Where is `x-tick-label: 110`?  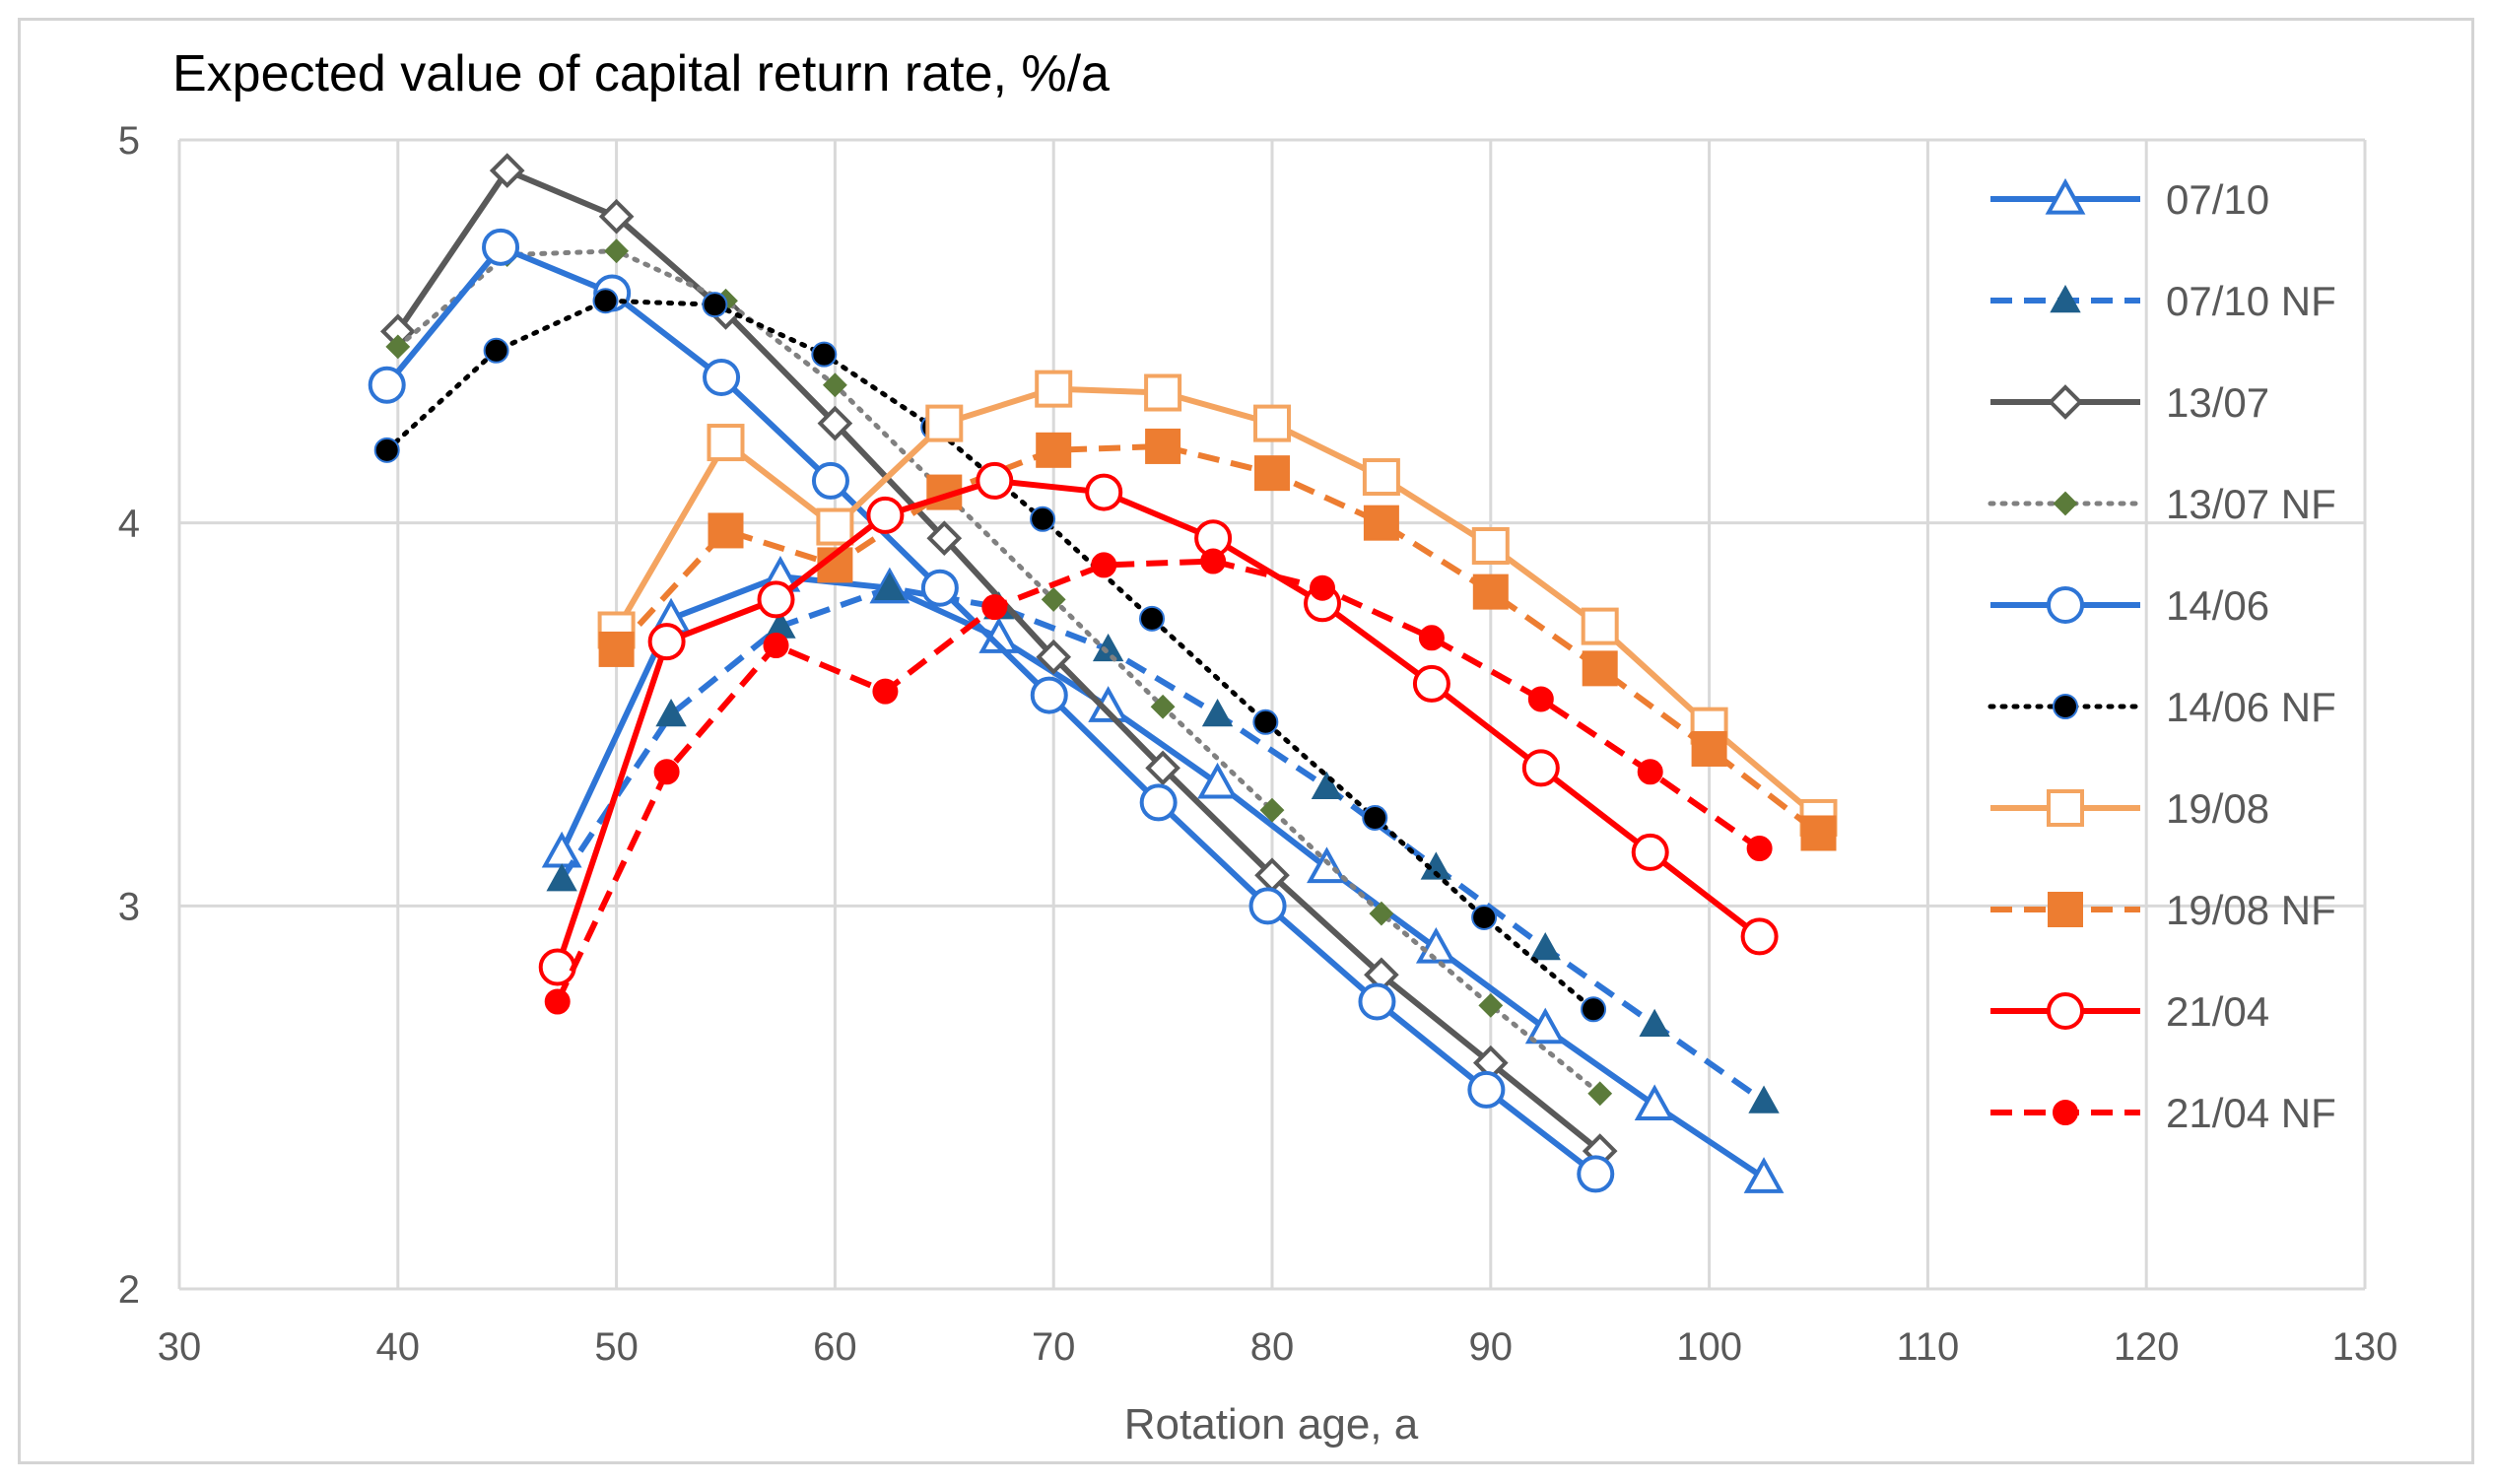 x-tick-label: 110 is located at coordinates (1928, 1347).